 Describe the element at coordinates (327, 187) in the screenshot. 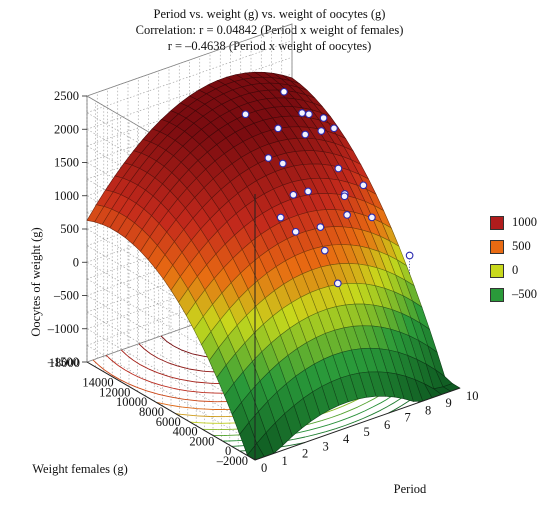

I see `data-points` at that location.